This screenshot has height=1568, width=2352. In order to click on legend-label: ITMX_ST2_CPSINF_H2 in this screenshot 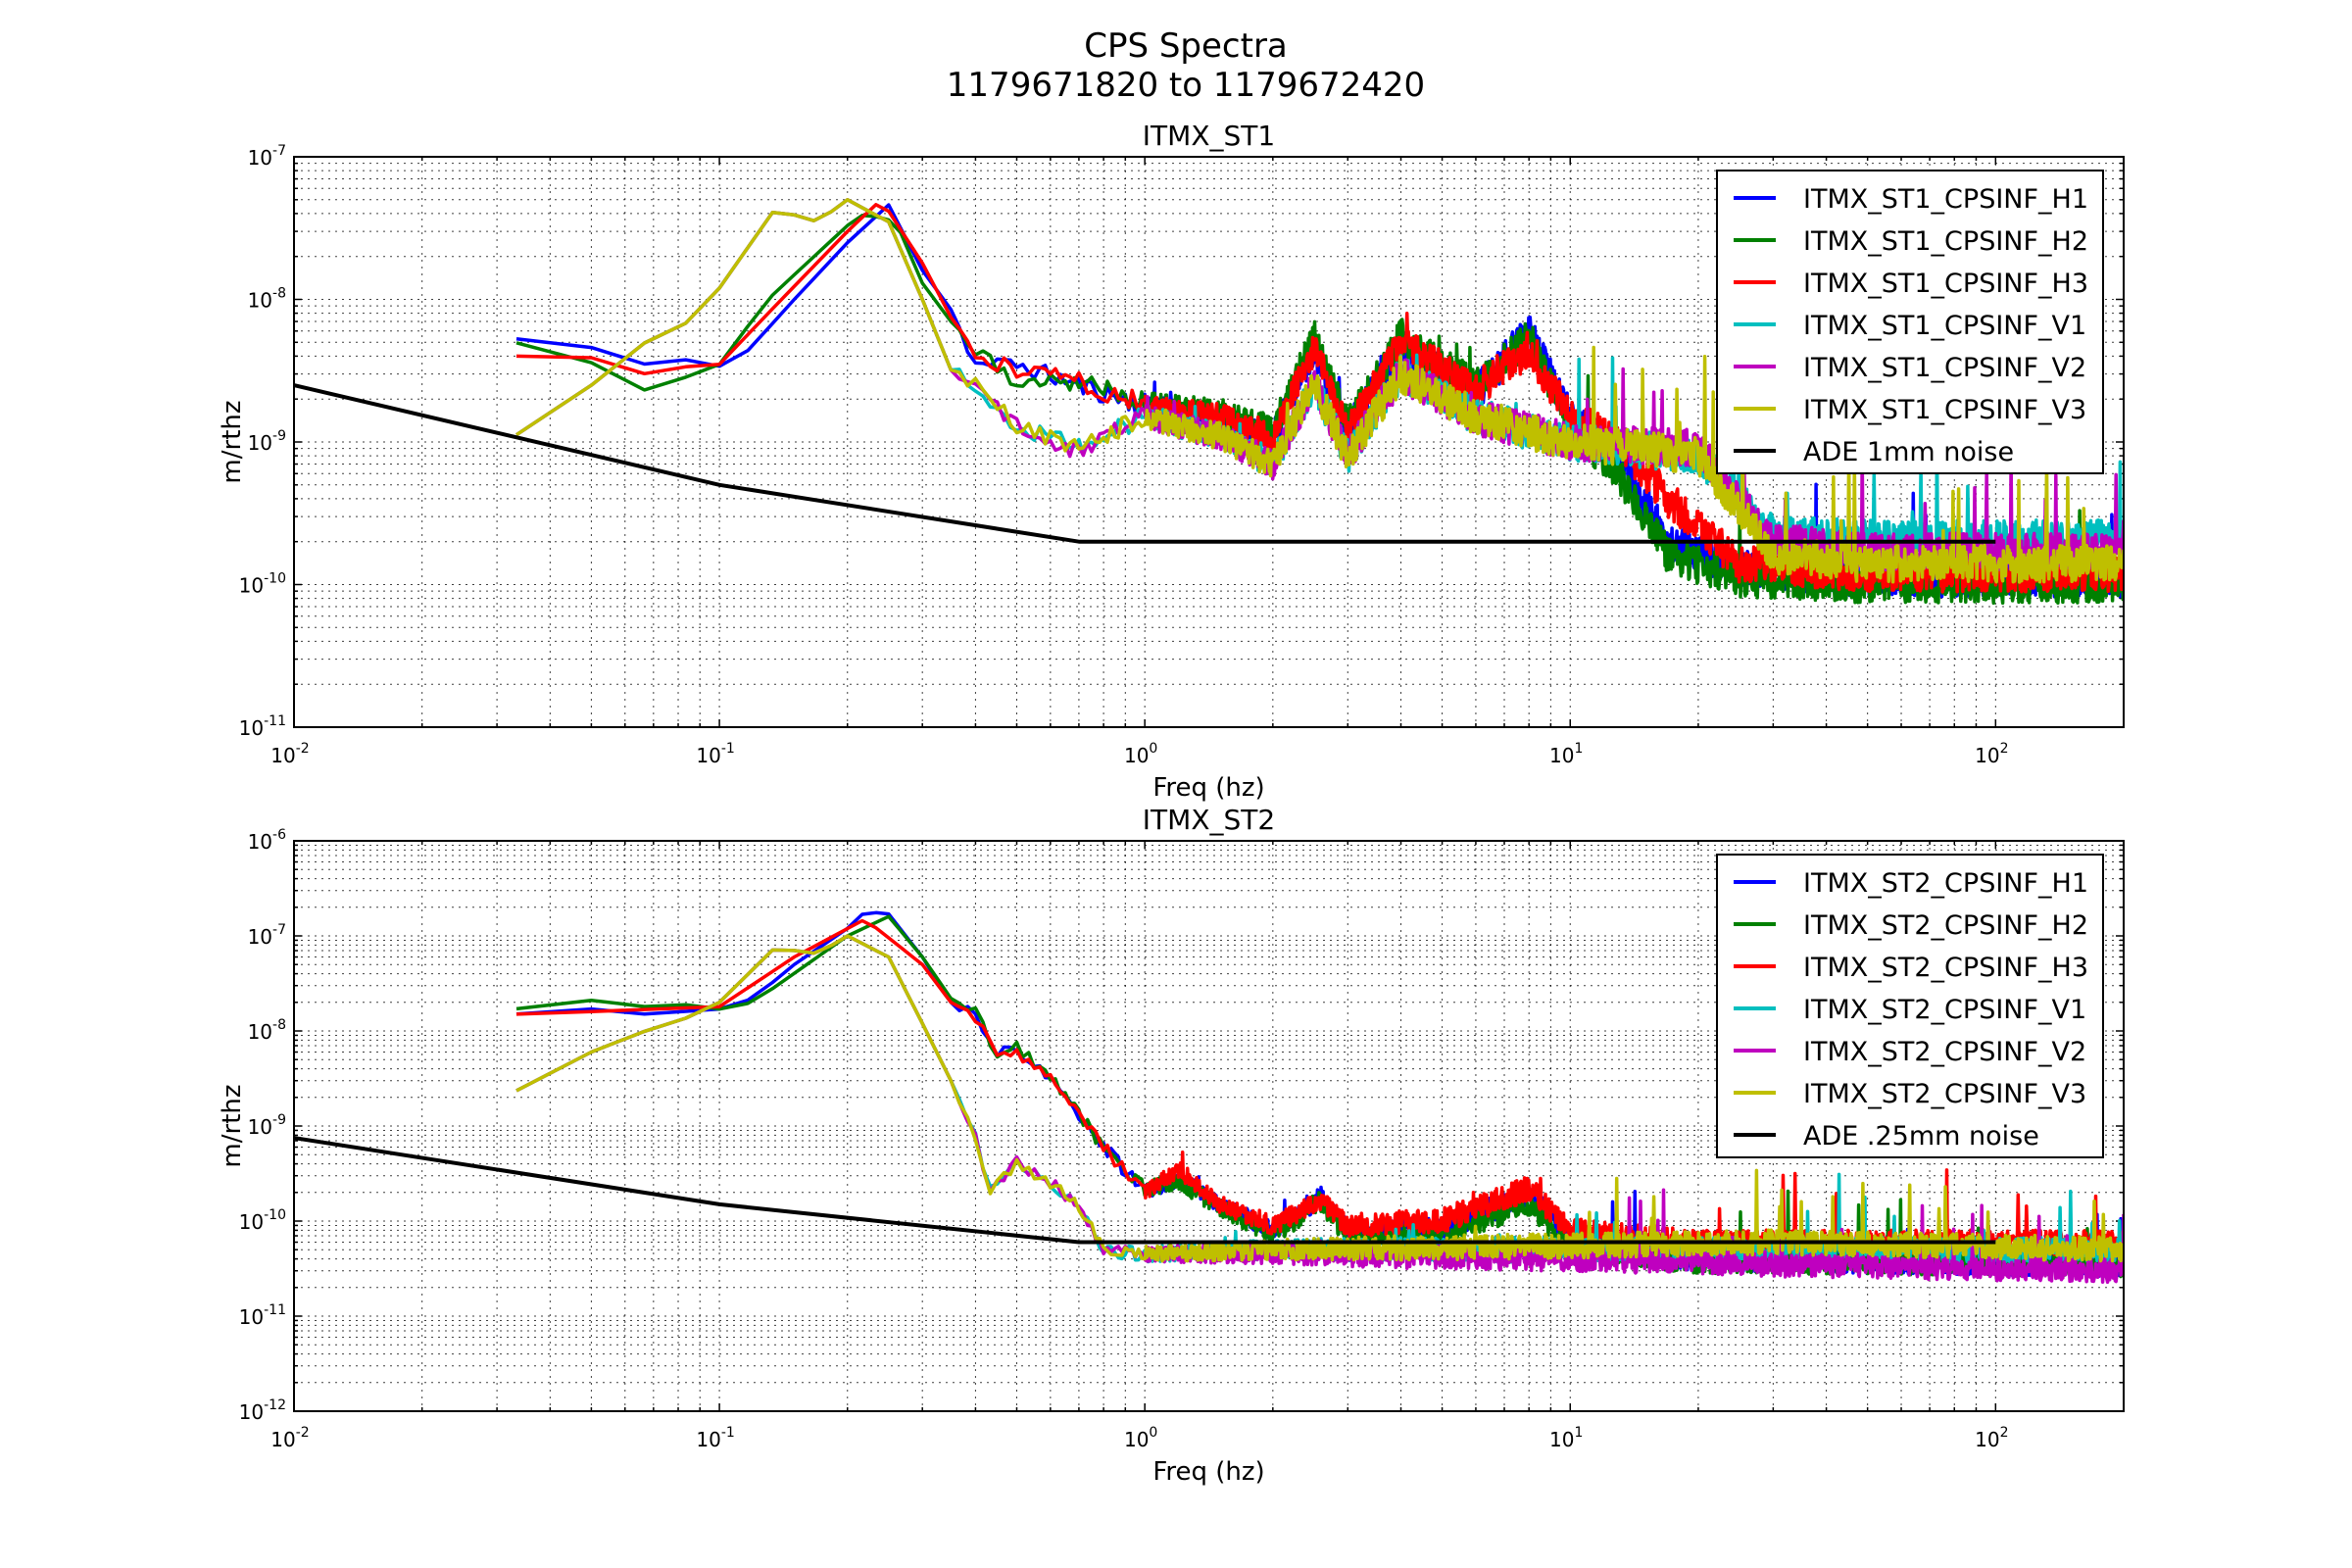, I will do `click(1945, 925)`.